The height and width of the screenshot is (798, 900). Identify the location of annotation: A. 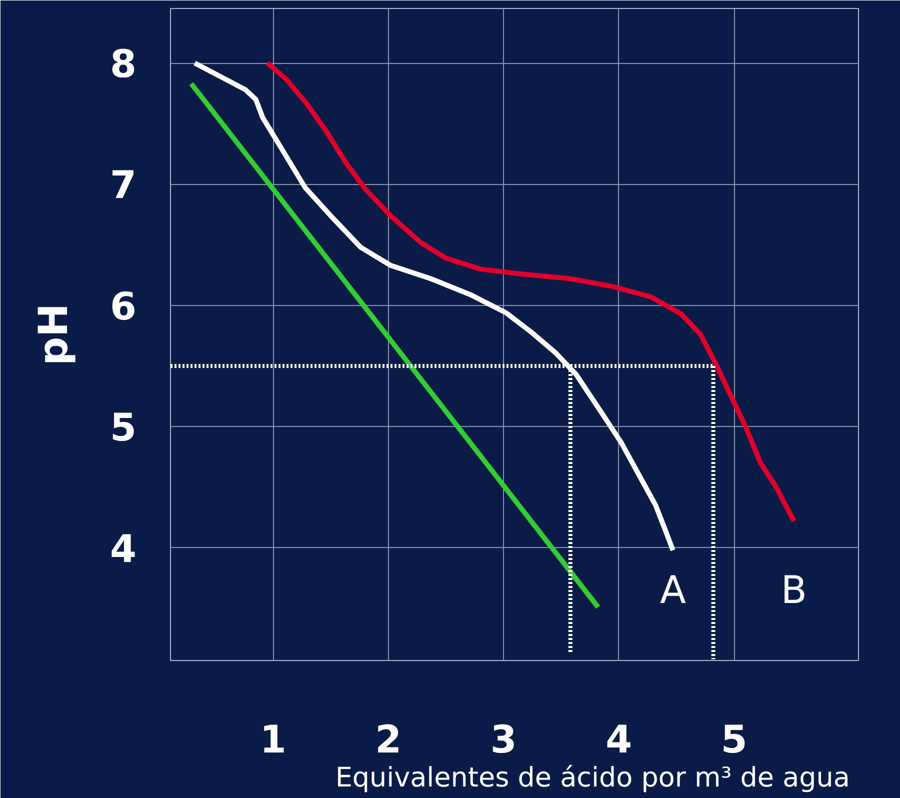
(673, 590).